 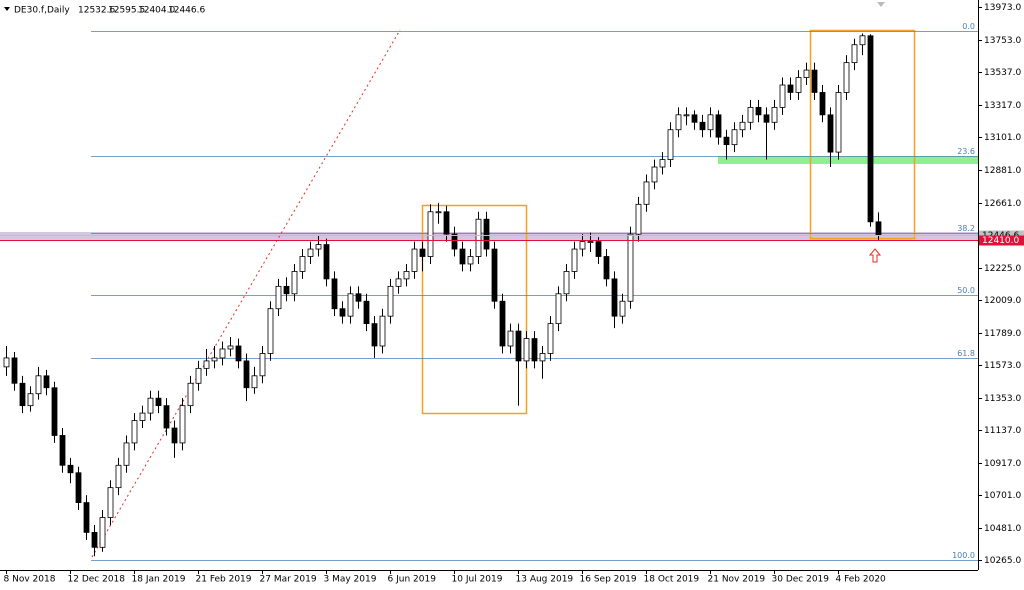 I want to click on menu-arrow, so click(x=7, y=9).